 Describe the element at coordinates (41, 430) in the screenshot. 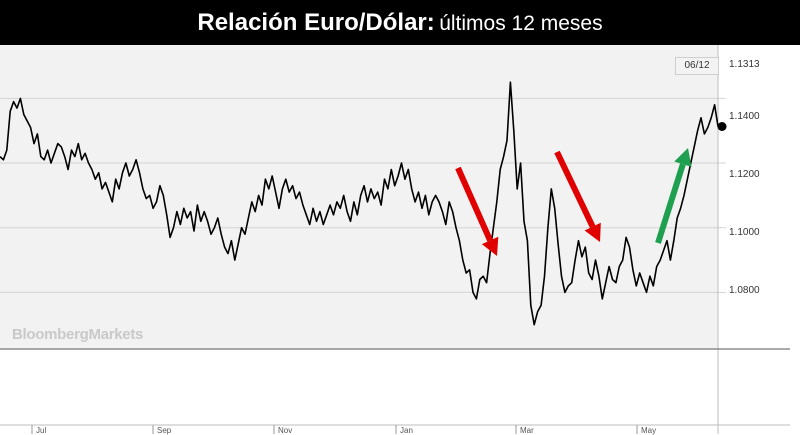

I see `x-tick-label: Jul` at that location.